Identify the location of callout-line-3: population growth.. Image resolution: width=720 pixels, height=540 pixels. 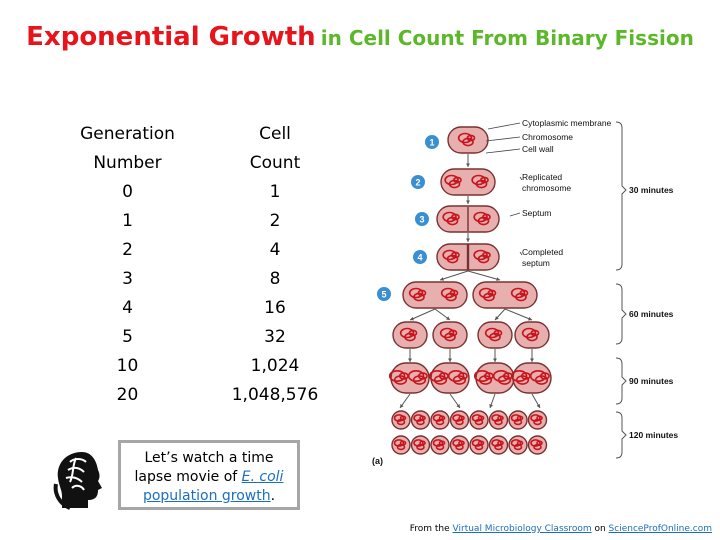
(209, 496).